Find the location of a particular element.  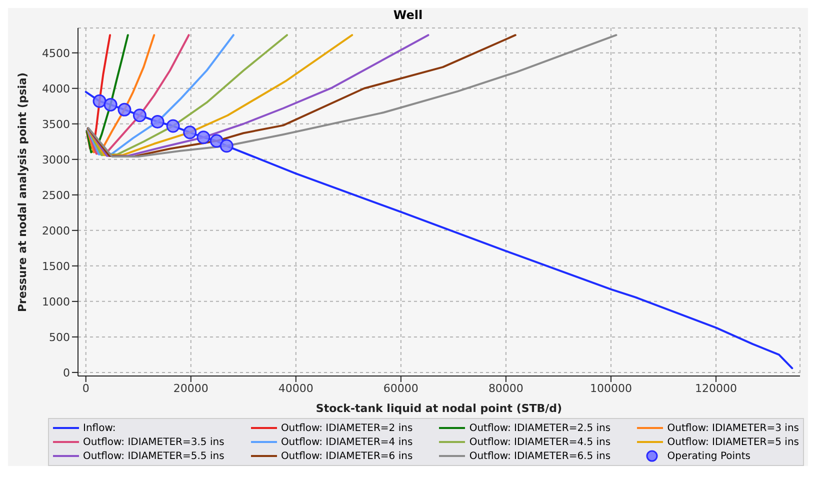

legend-label: Outflow: IDIAMETER=2 ins is located at coordinates (346, 428).